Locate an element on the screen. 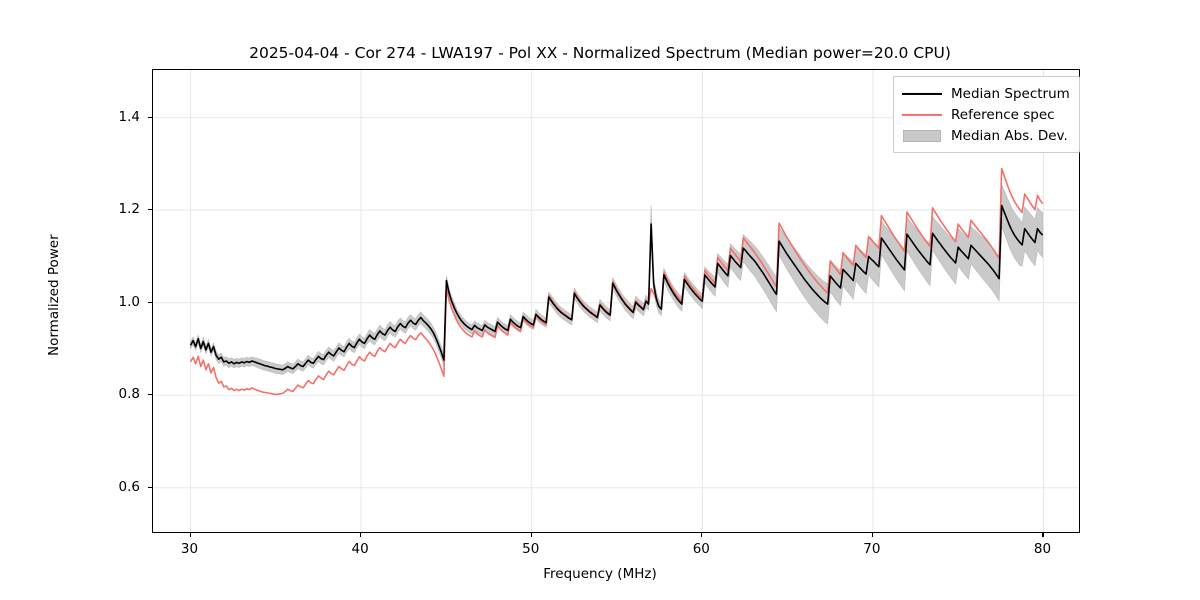 The width and height of the screenshot is (1200, 600). legend-label-reference: Reference spec is located at coordinates (1003, 114).